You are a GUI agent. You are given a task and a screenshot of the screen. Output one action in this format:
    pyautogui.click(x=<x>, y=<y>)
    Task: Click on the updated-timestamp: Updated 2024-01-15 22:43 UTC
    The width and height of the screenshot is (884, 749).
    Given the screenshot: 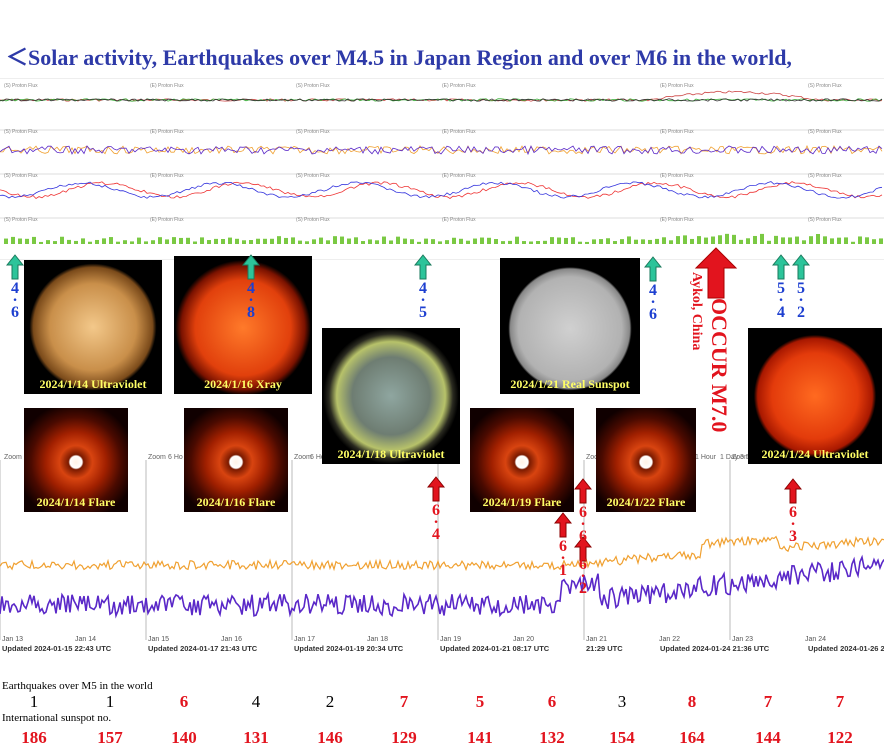 What is the action you would take?
    pyautogui.click(x=57, y=648)
    